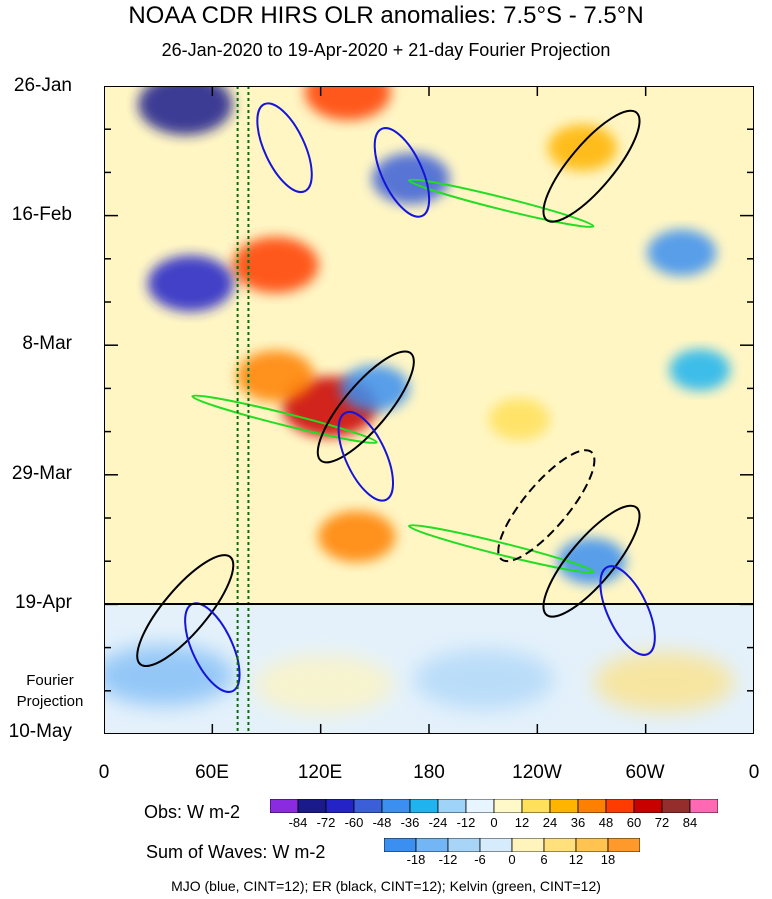 This screenshot has height=899, width=772. What do you see at coordinates (578, 822) in the screenshot?
I see `colorbar-label: 36` at bounding box center [578, 822].